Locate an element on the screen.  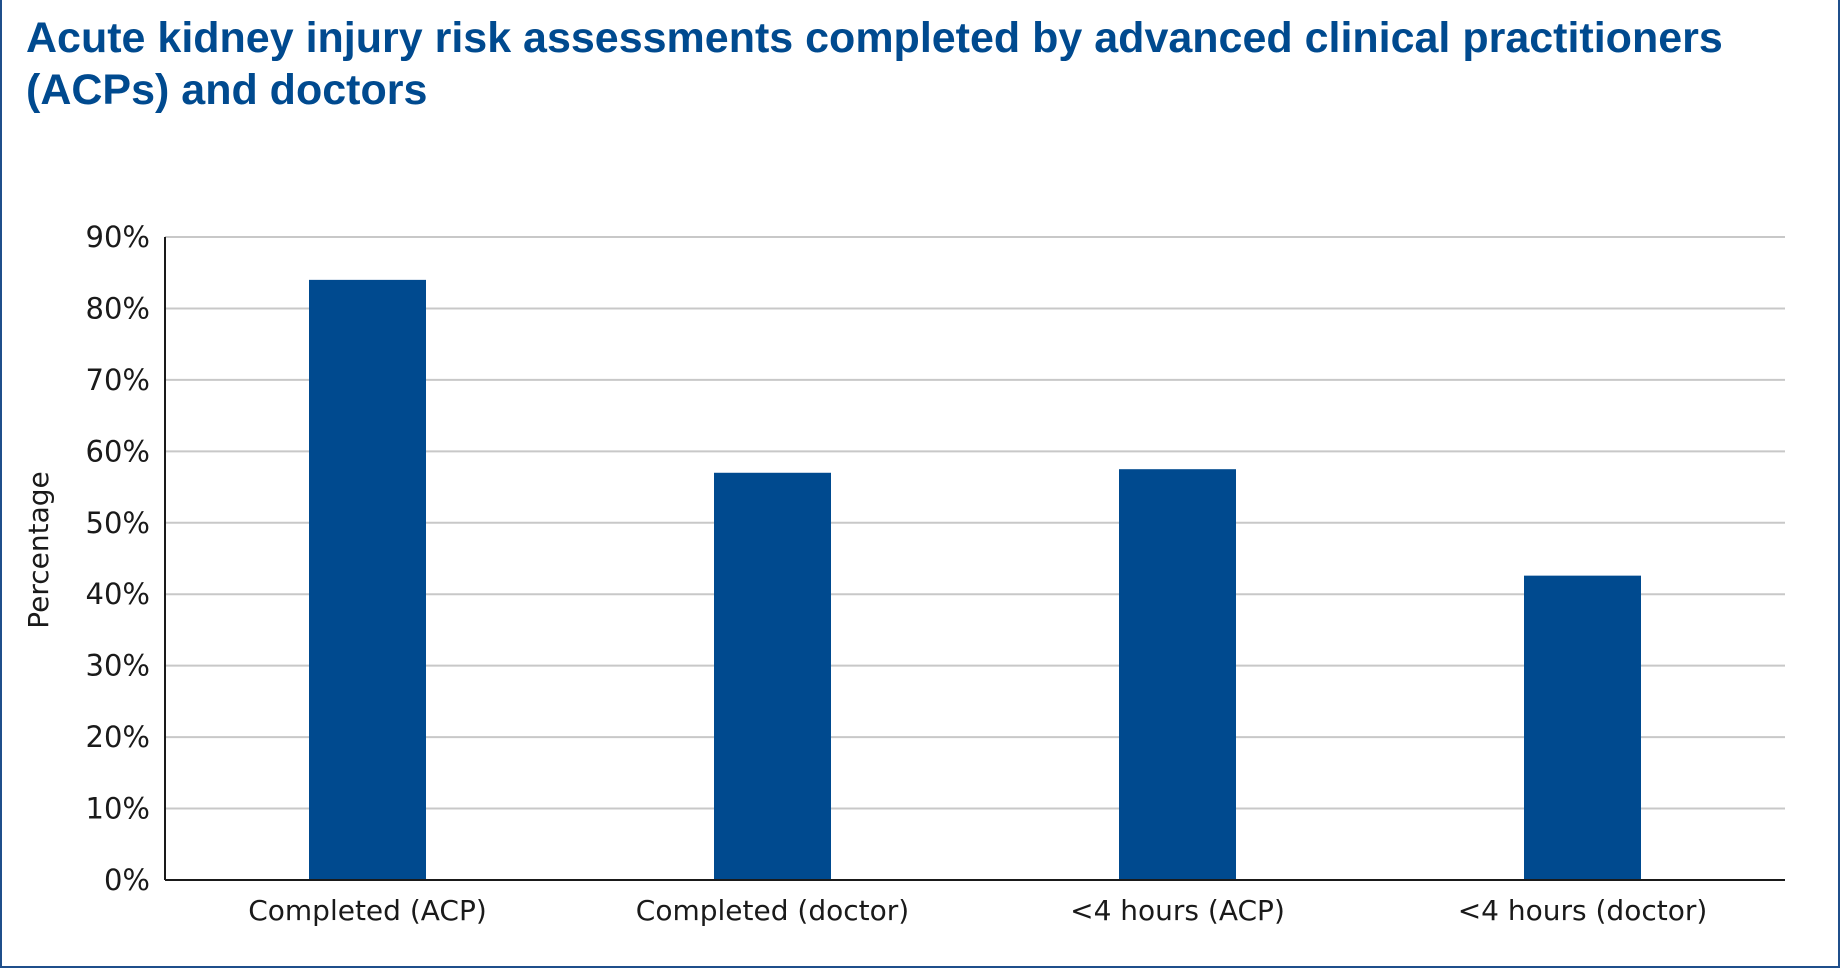
y-tick-label: 80% is located at coordinates (118, 308).